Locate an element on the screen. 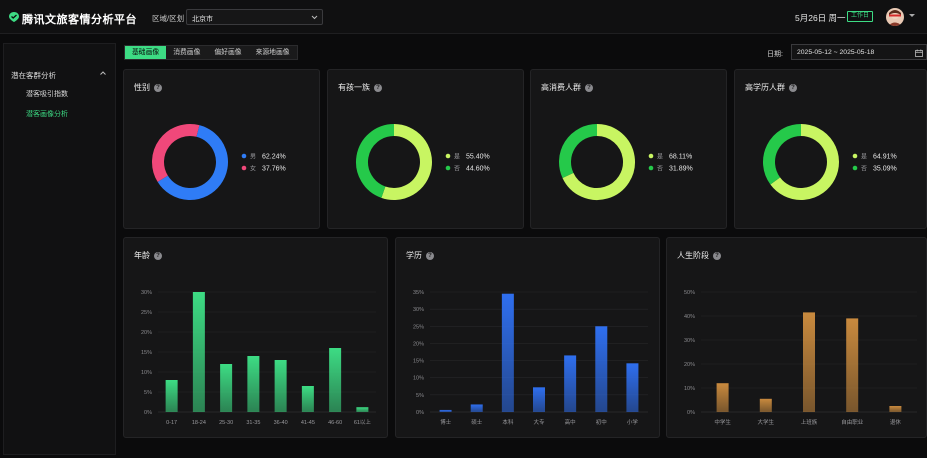 This screenshot has height=458, width=927. bar-chart: 0% 10% 20% 30% 40% 50% 中学生 大学生 上班族 自由职业 退休 is located at coordinates (800, 358).